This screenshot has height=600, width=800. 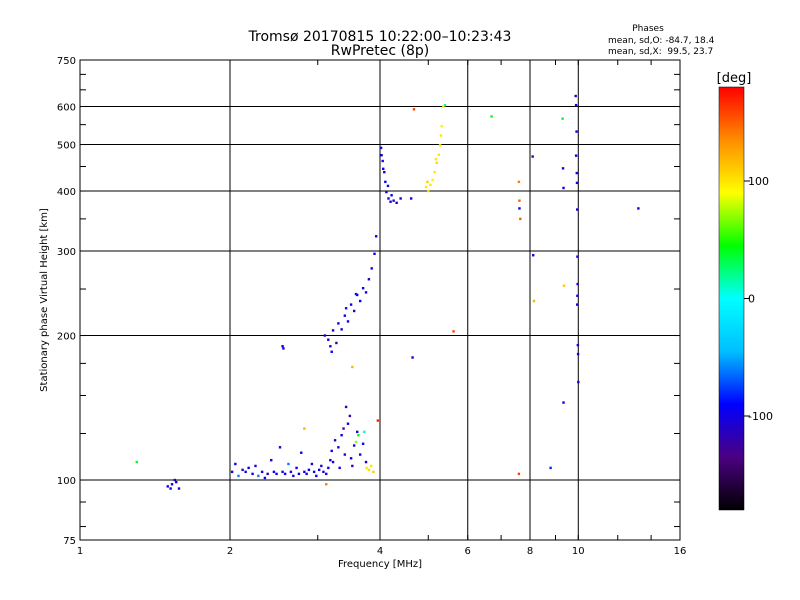 What do you see at coordinates (578, 551) in the screenshot?
I see `x-tick-label: 10` at bounding box center [578, 551].